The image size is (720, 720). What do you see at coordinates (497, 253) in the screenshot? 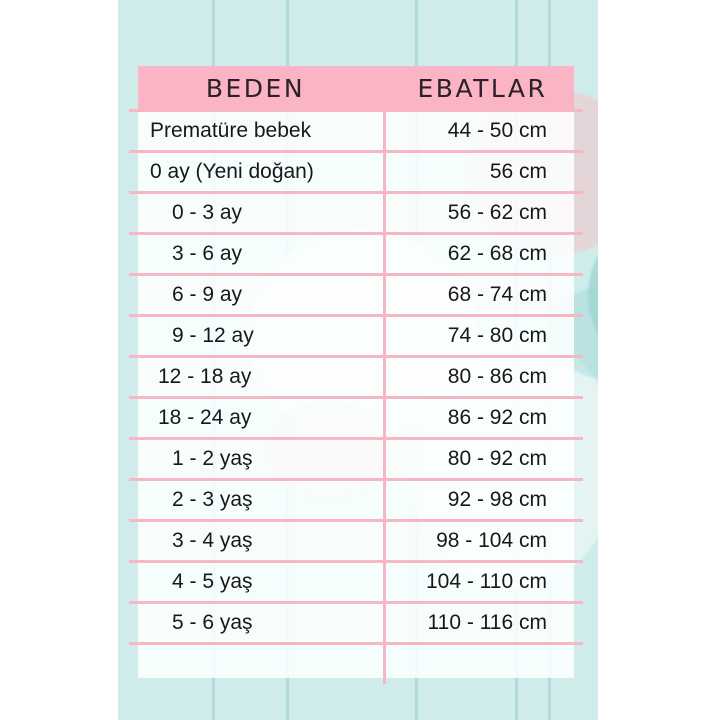
I see `cell-dimension: 62 - 68 cm` at bounding box center [497, 253].